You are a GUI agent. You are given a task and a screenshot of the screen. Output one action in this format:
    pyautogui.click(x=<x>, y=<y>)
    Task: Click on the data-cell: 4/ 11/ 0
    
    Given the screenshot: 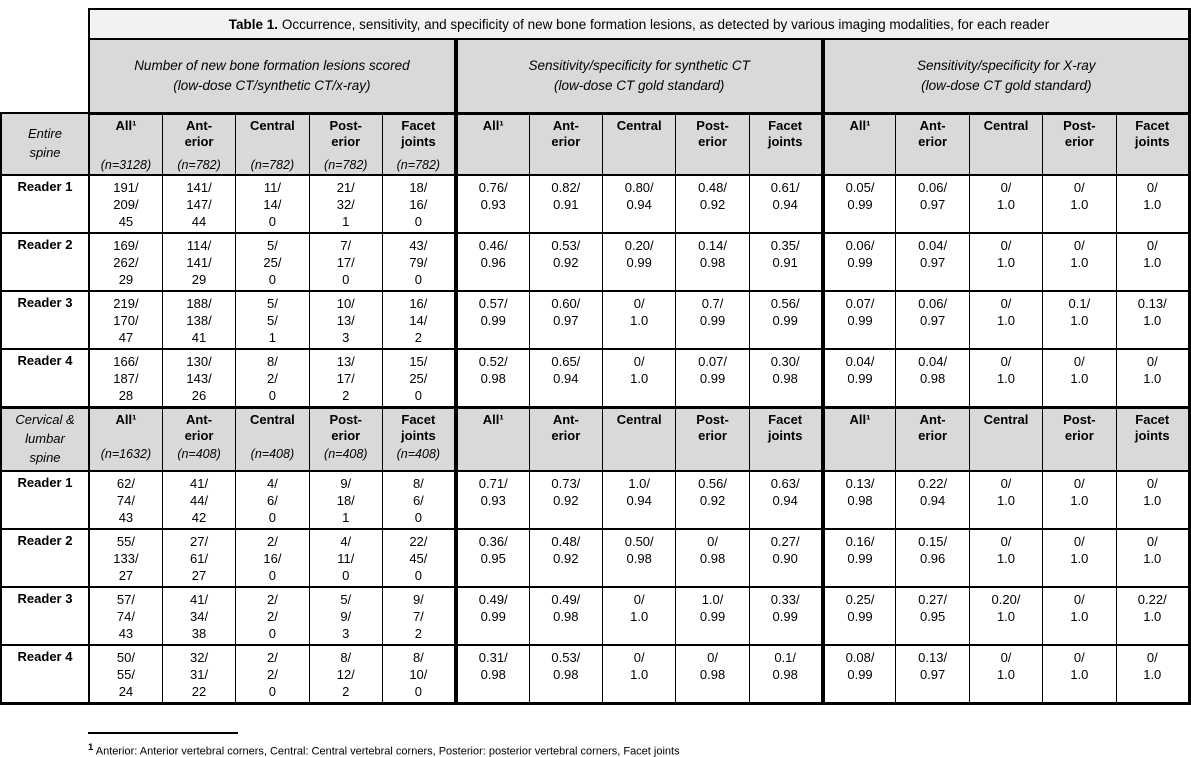 What is the action you would take?
    pyautogui.click(x=345, y=557)
    